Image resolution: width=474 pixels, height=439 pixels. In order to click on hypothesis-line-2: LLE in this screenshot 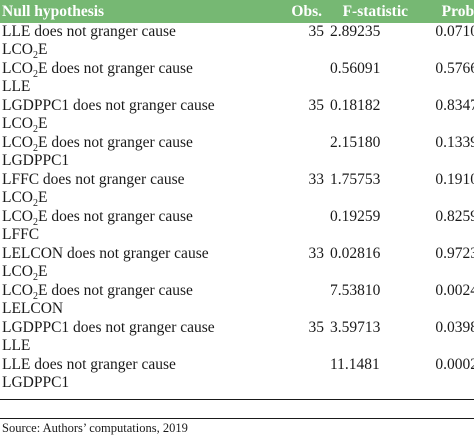, I will do `click(132, 346)`.